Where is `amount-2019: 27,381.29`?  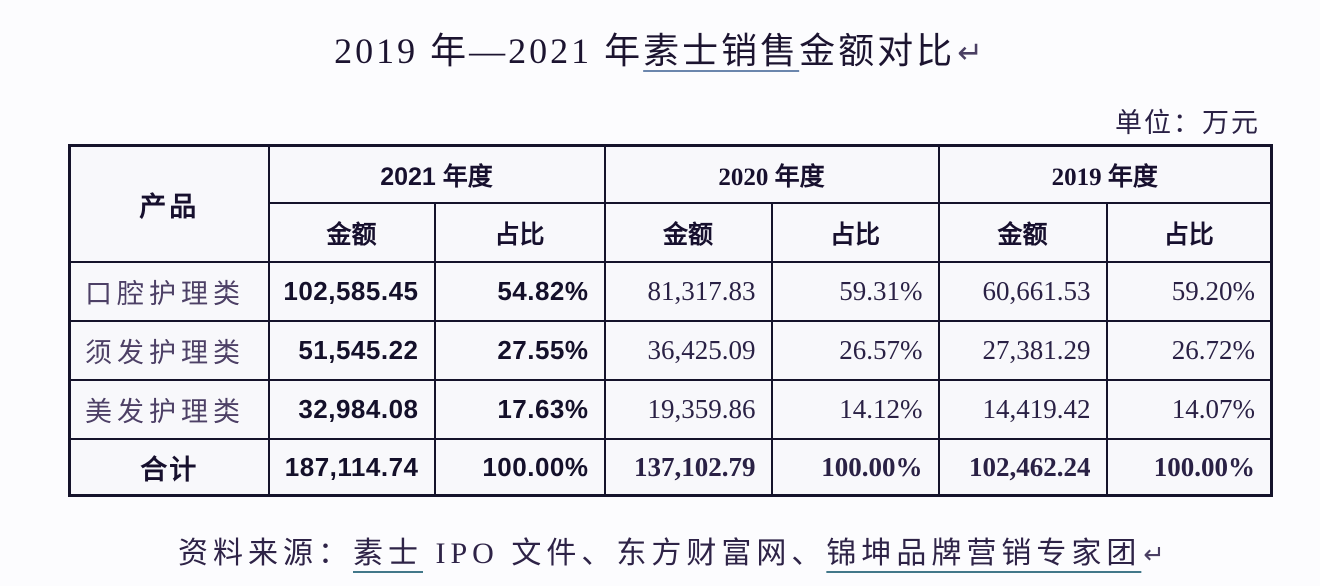
amount-2019: 27,381.29 is located at coordinates (1022, 350).